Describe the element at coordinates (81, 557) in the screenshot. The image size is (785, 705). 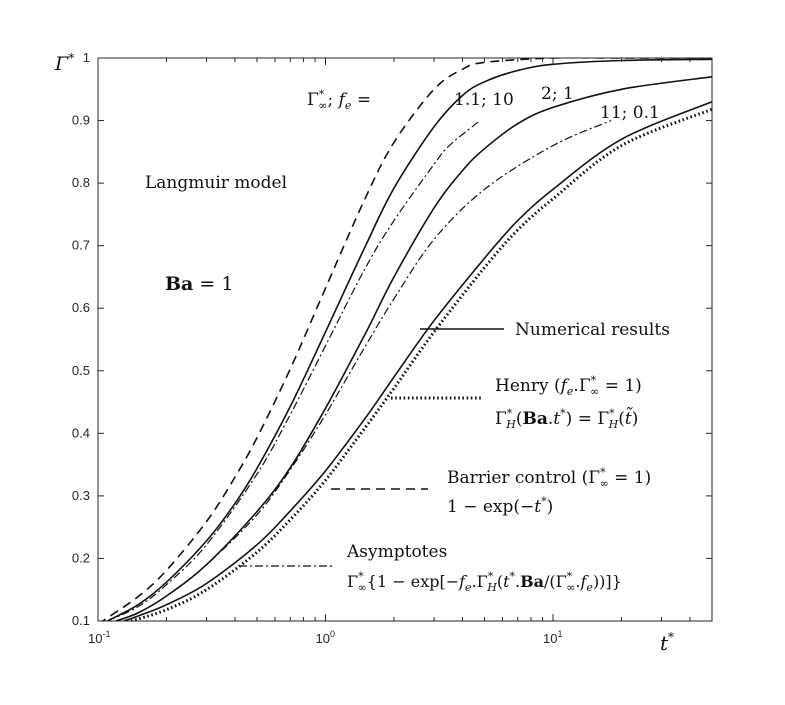
I see `y-tick-label: 0.2` at that location.